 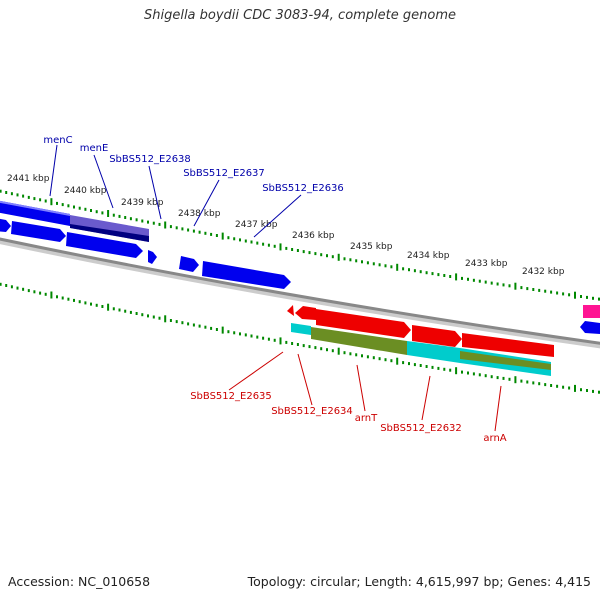 What do you see at coordinates (363, 323) in the screenshot?
I see `gene-arnT-arrow` at bounding box center [363, 323].